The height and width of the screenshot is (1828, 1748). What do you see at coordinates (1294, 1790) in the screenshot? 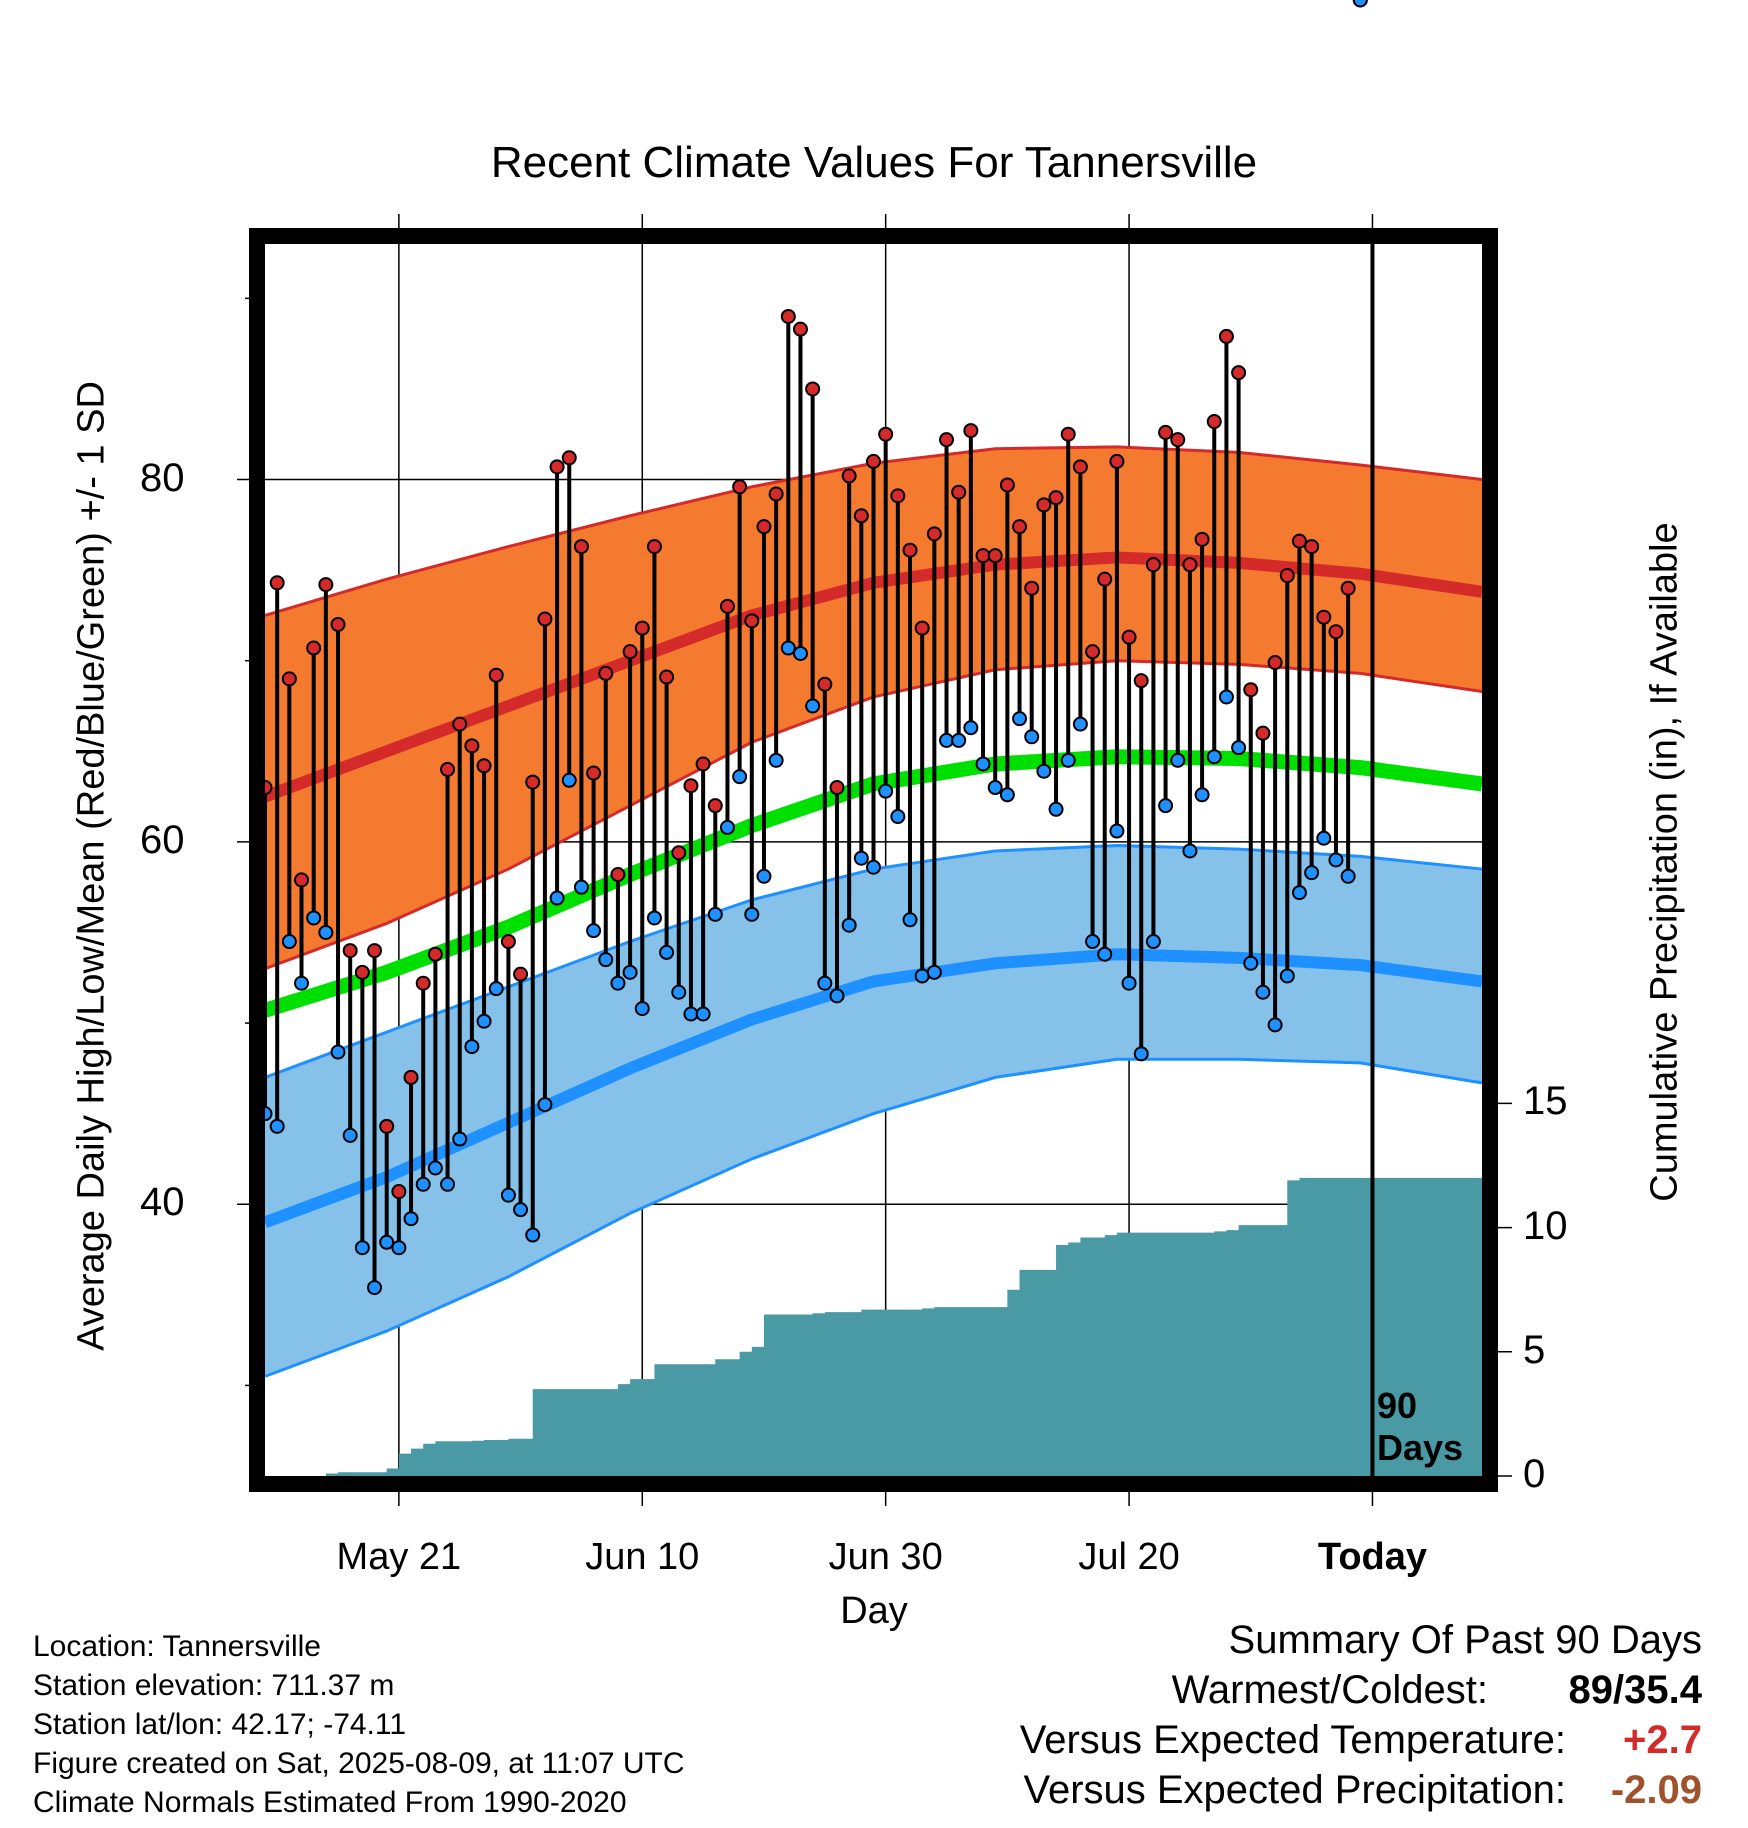
I see `summary-precip-label: Versus Expected Precipitation:` at bounding box center [1294, 1790].